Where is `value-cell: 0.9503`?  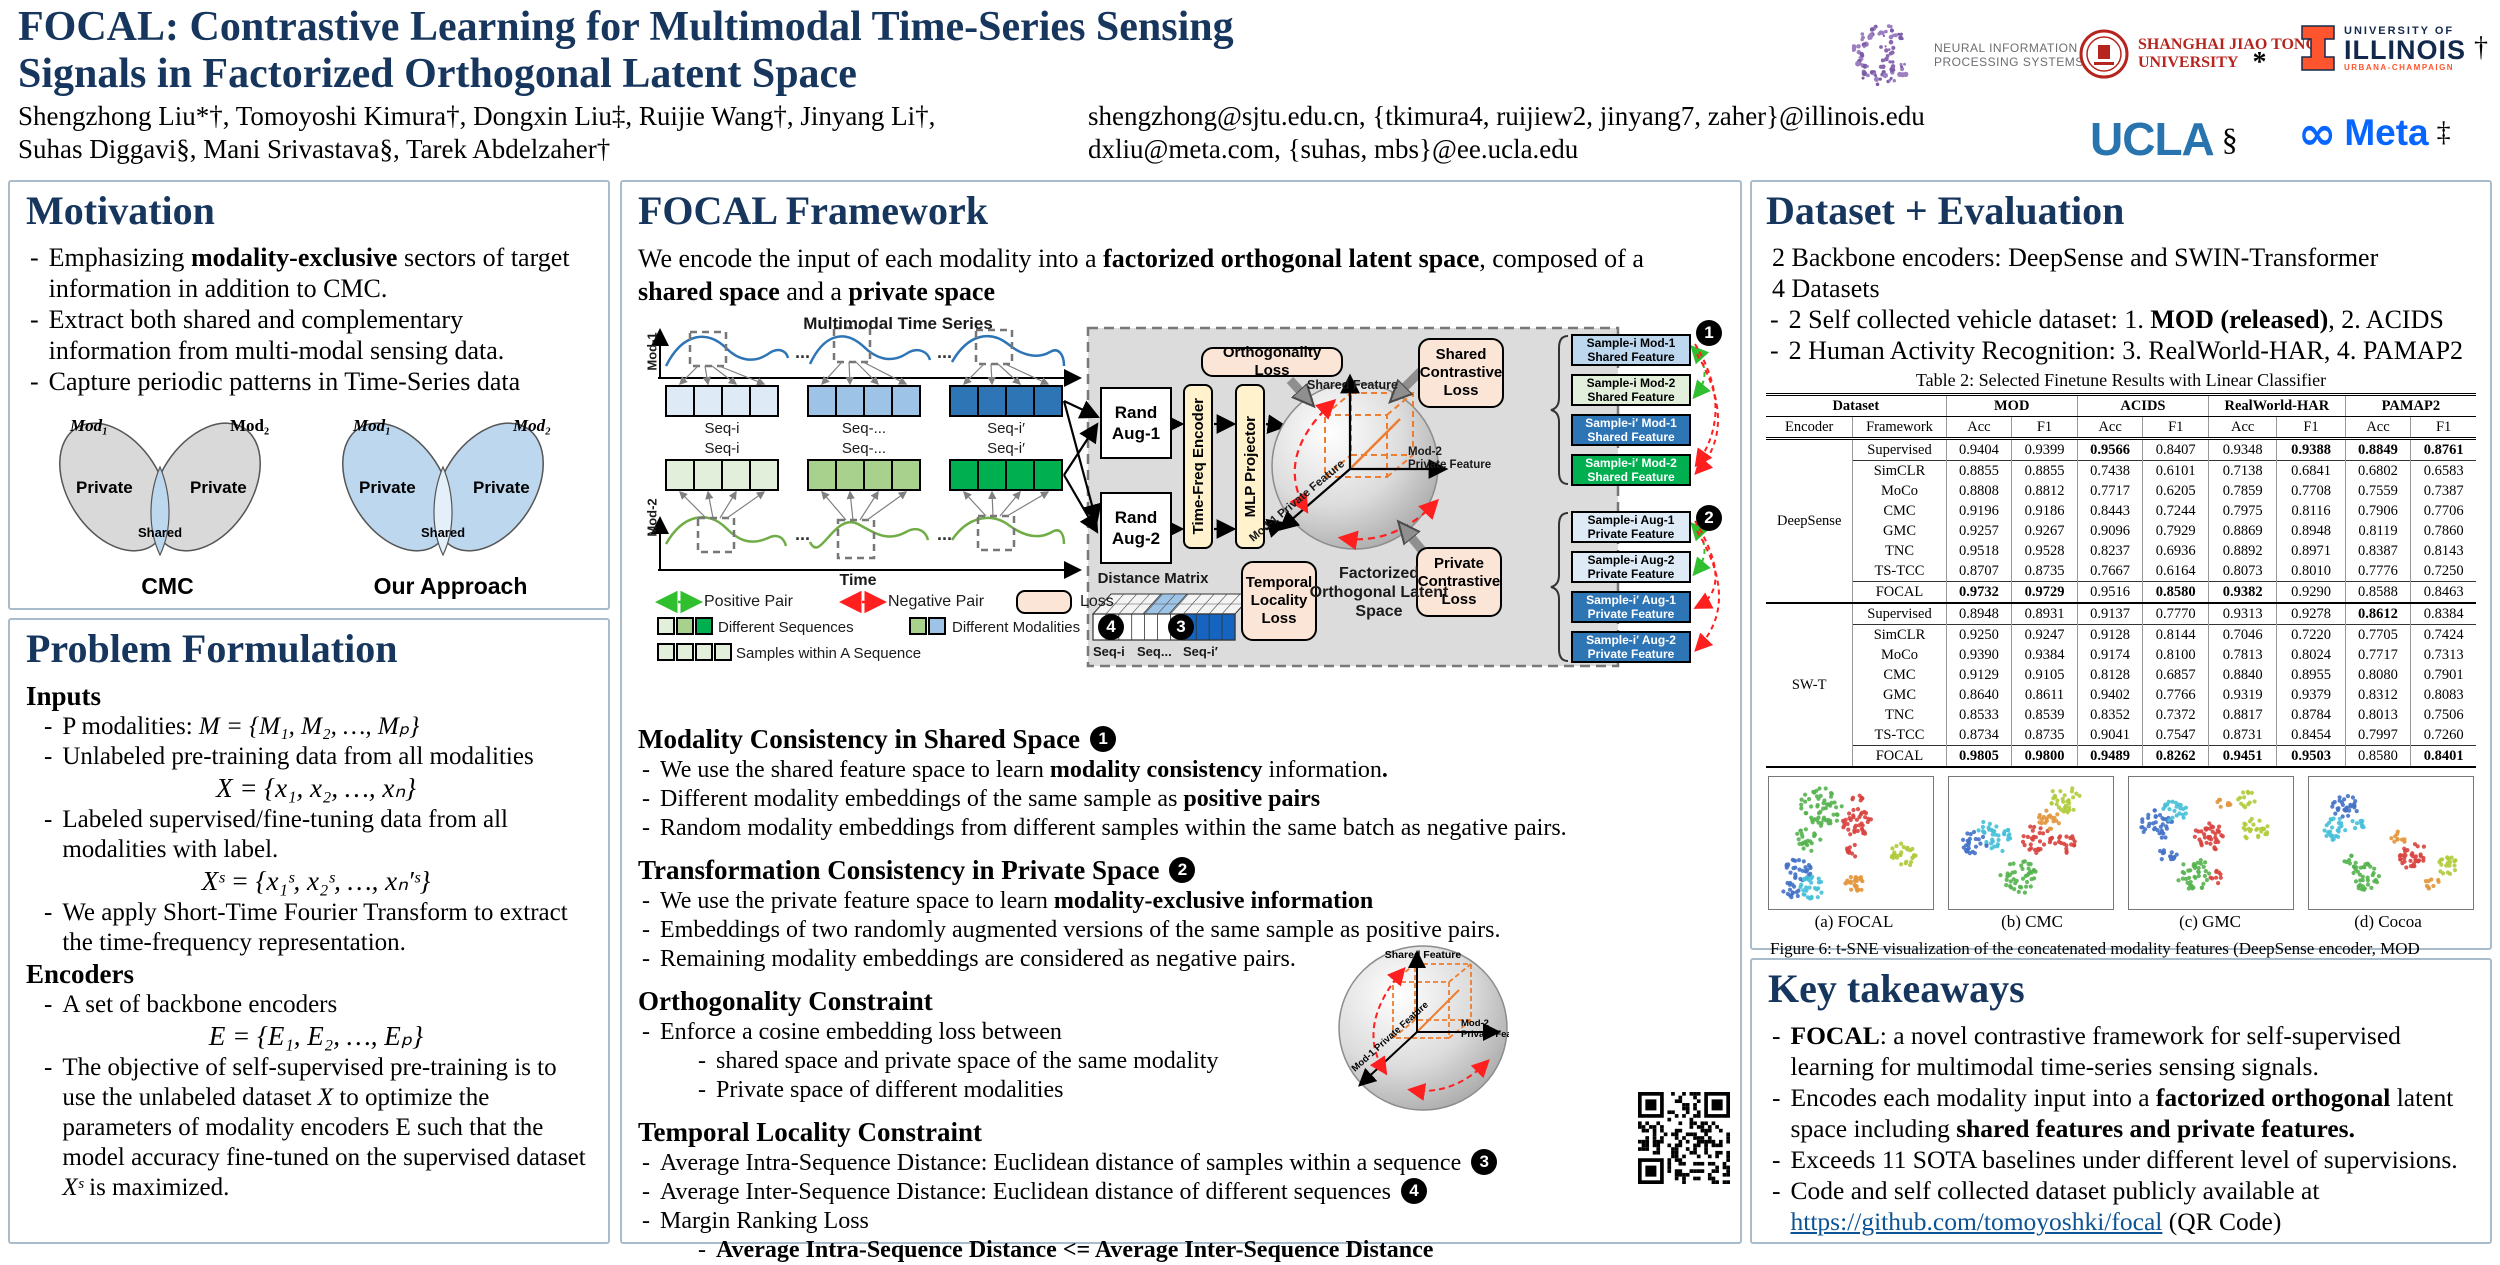
value-cell: 0.9503 is located at coordinates (2311, 756).